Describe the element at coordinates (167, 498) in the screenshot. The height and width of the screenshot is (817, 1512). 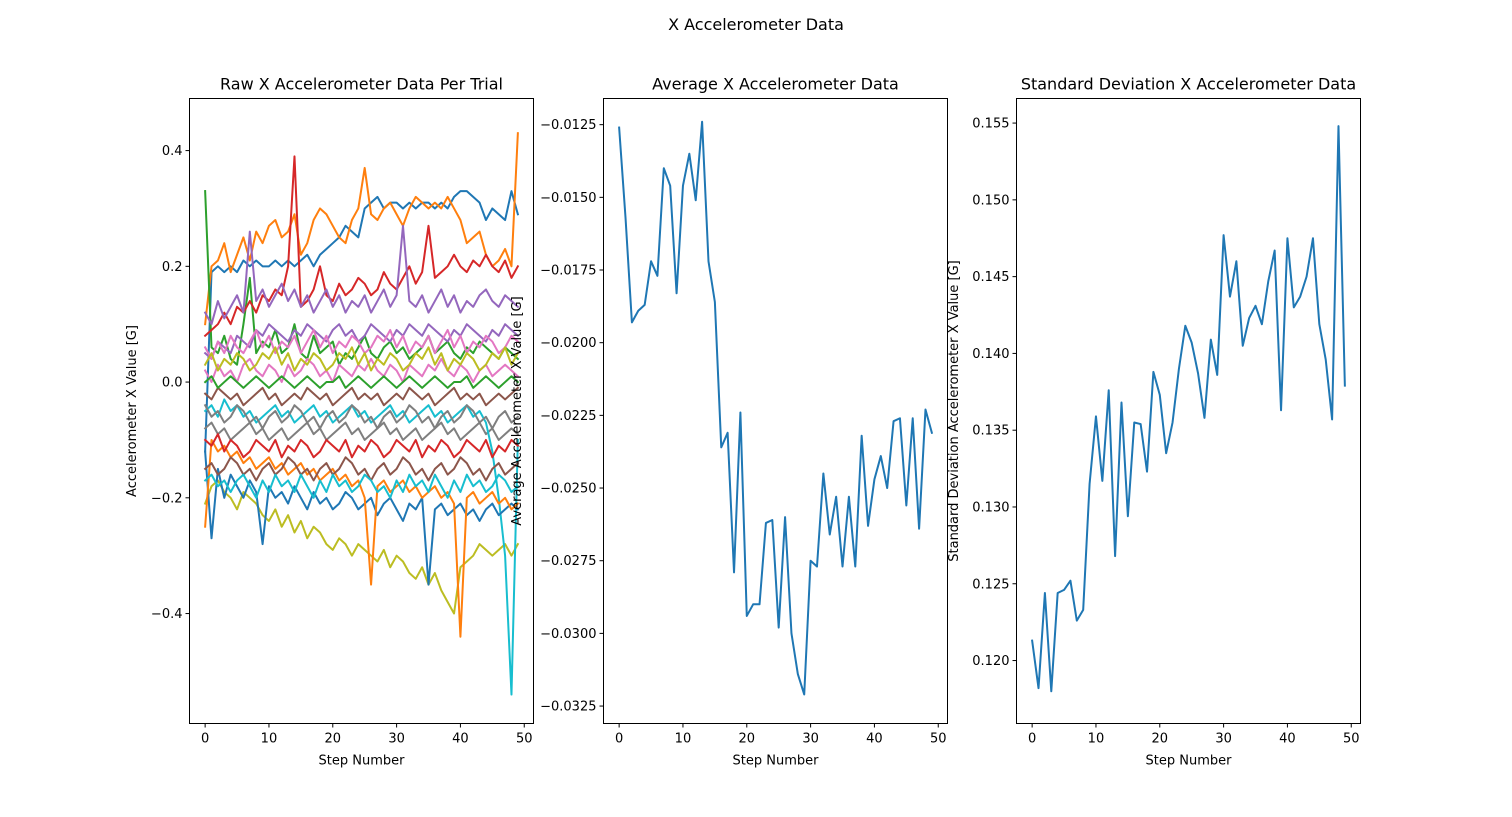
I see `y-tick-label: −0.2` at that location.